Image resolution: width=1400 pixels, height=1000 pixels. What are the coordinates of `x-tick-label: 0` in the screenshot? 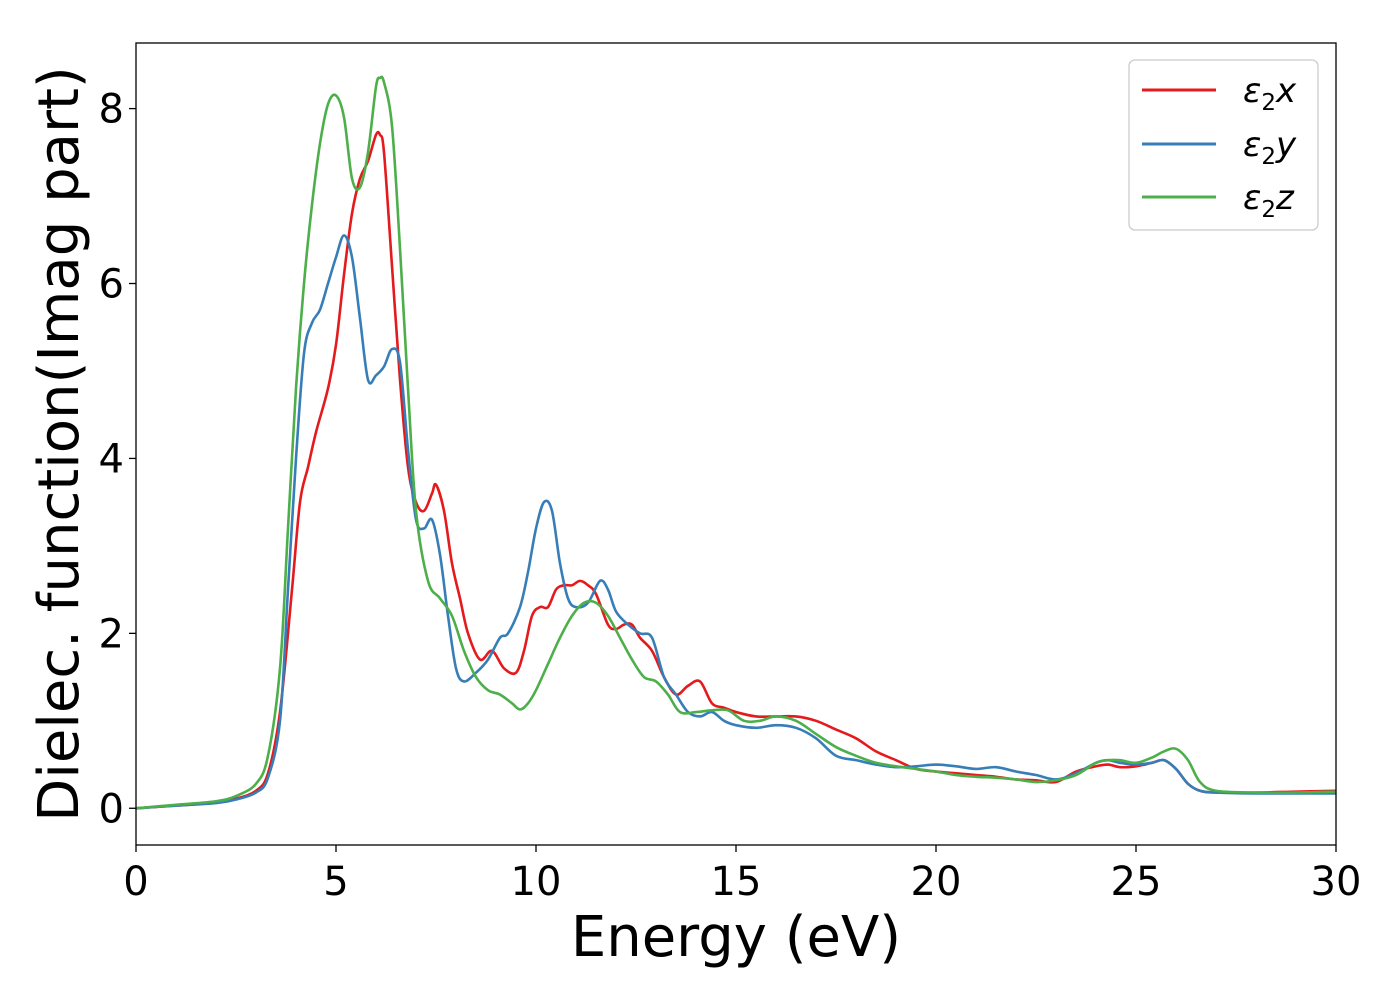 It's located at (135, 882).